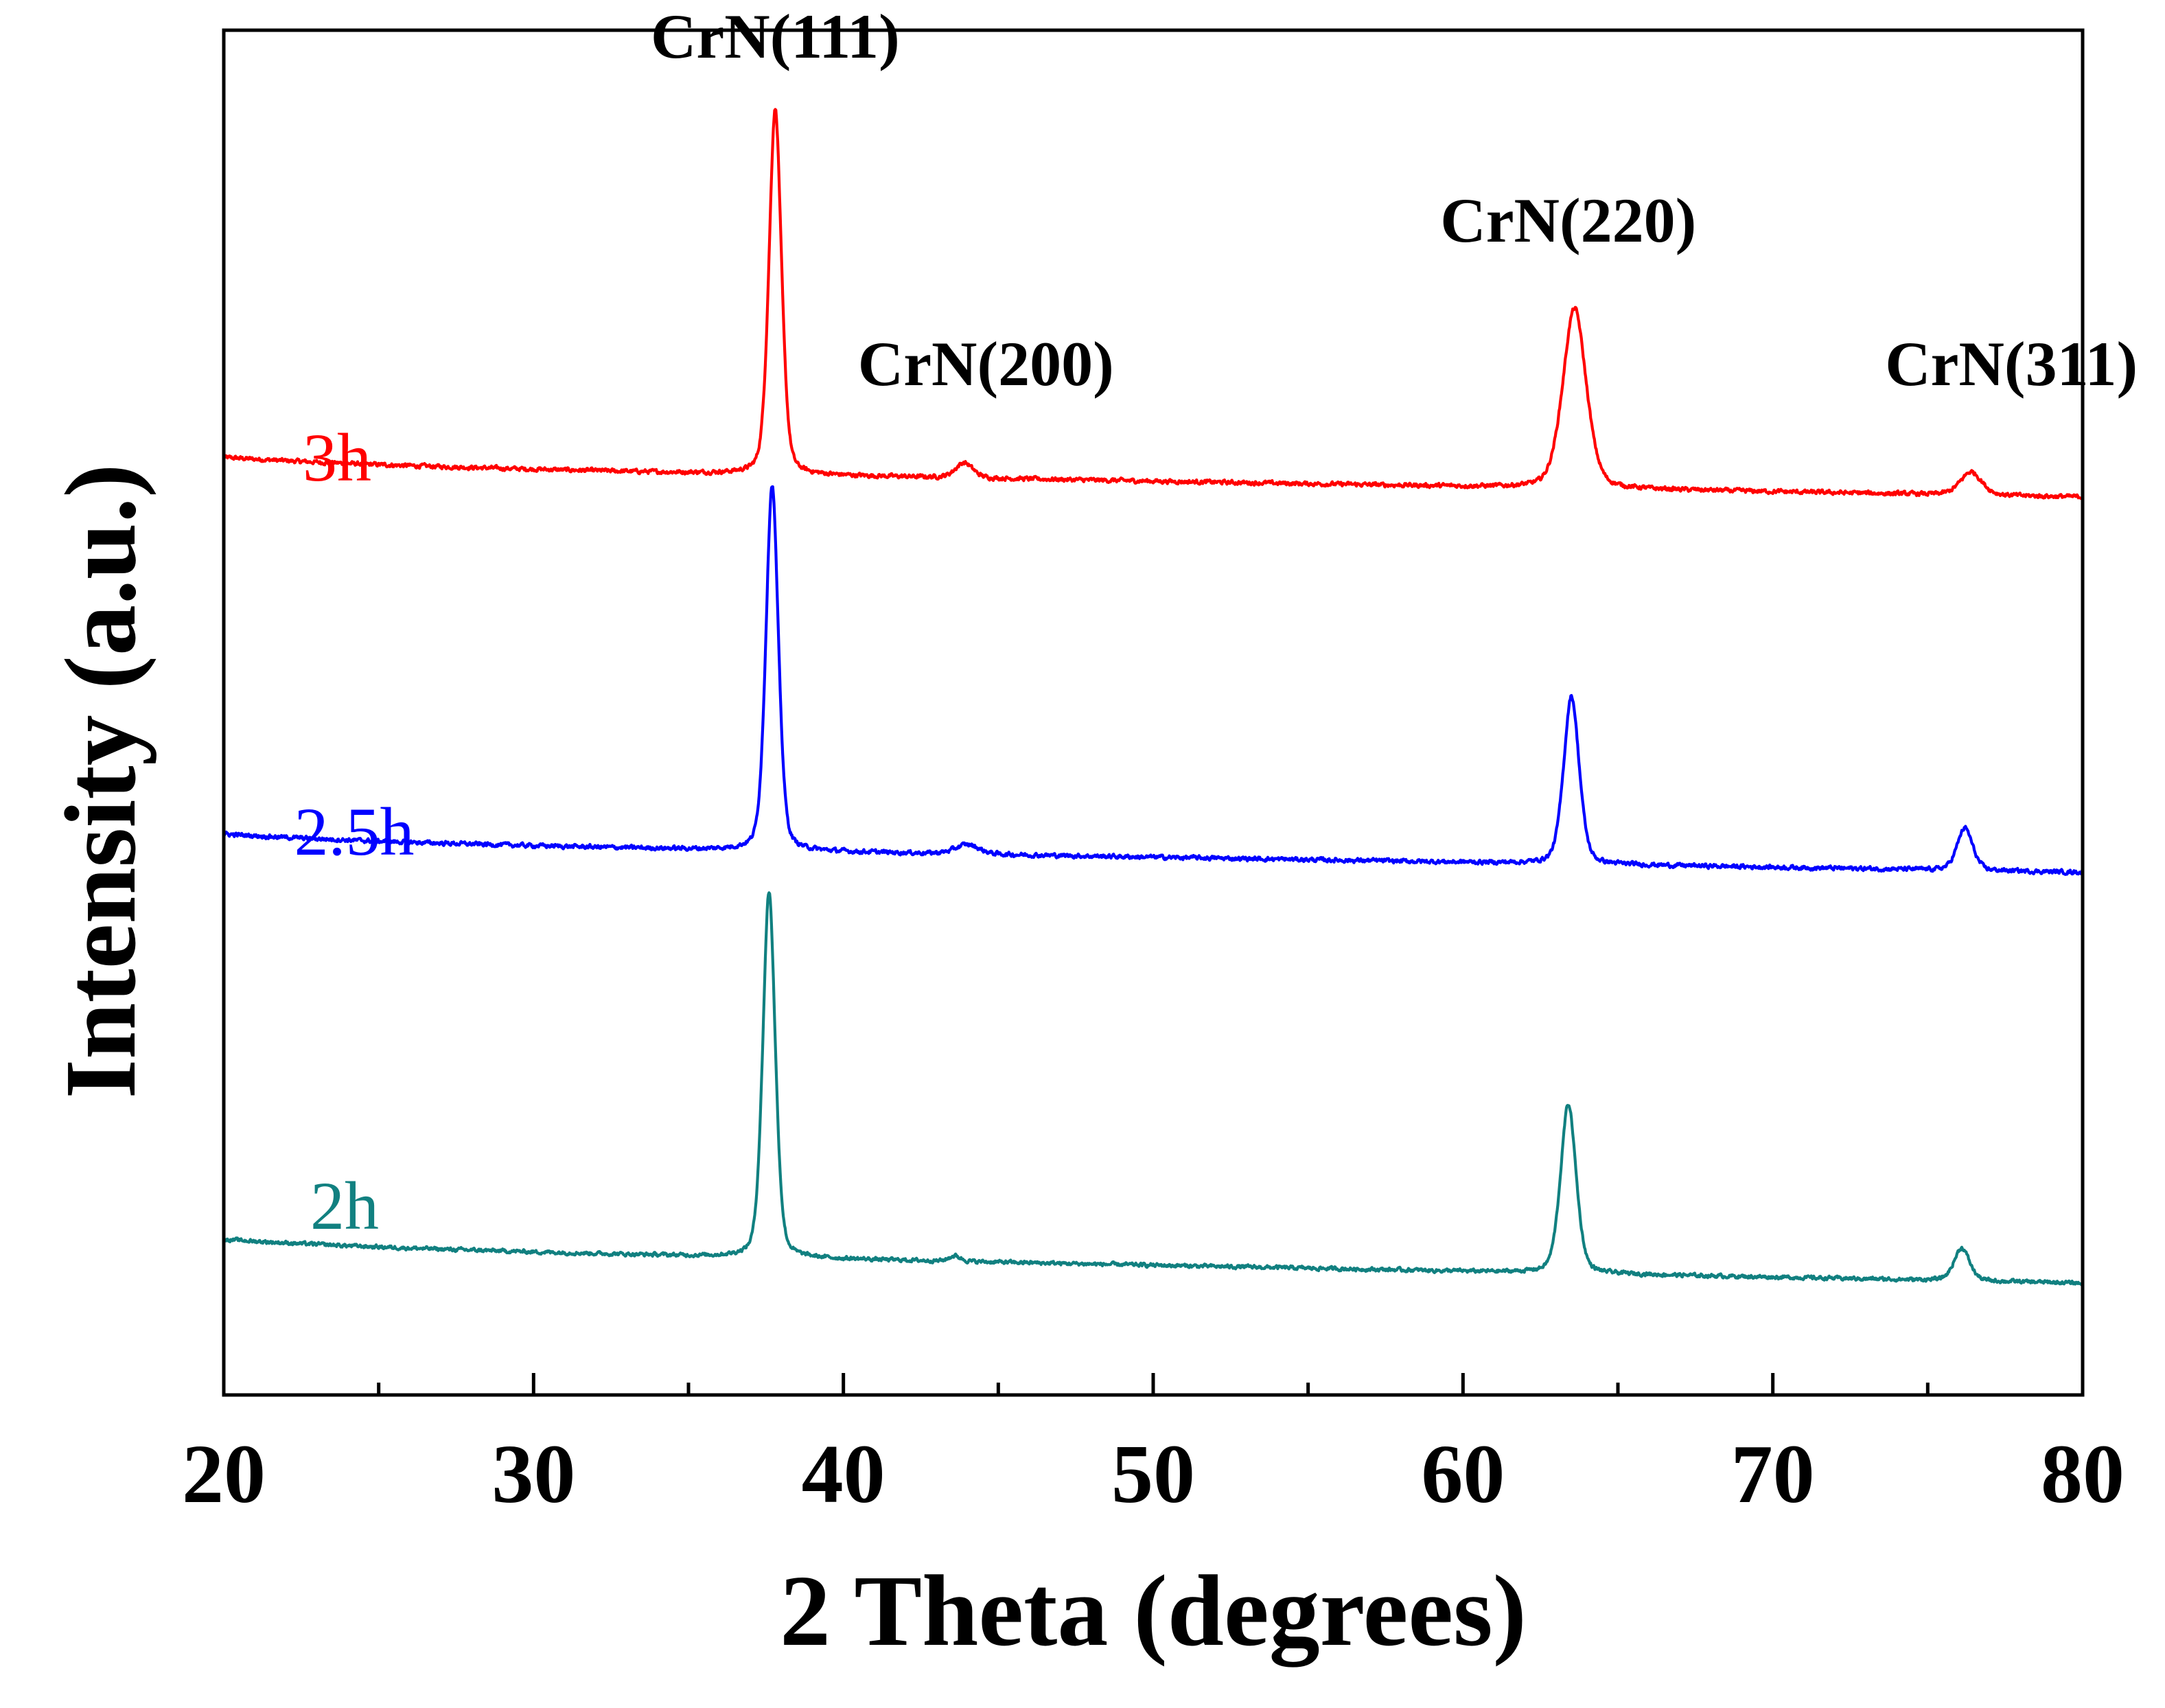  I want to click on x-tick-label: 40, so click(844, 1474).